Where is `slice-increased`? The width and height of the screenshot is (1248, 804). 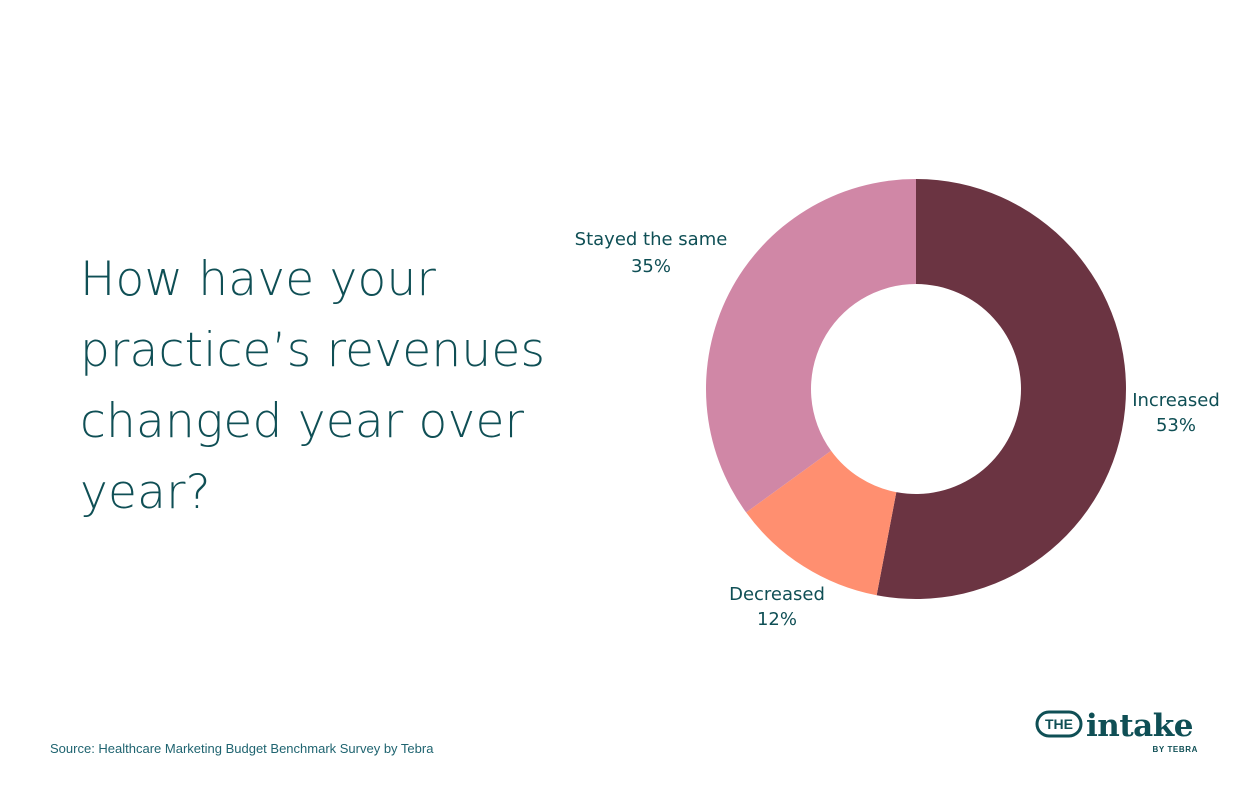 slice-increased is located at coordinates (1001, 389).